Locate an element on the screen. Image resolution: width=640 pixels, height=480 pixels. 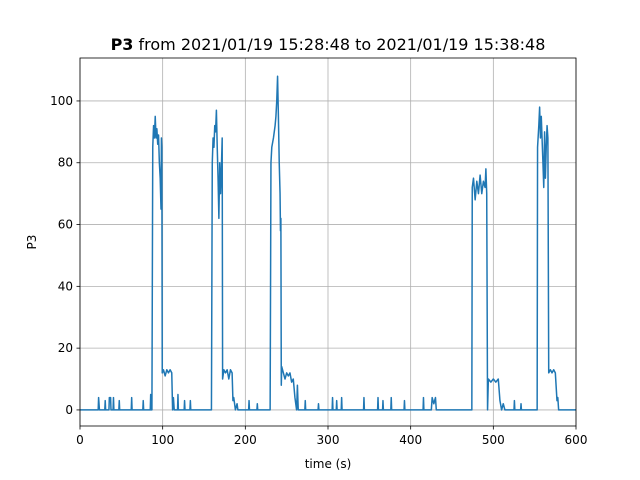
x-tick-label: 500 is located at coordinates (493, 440).